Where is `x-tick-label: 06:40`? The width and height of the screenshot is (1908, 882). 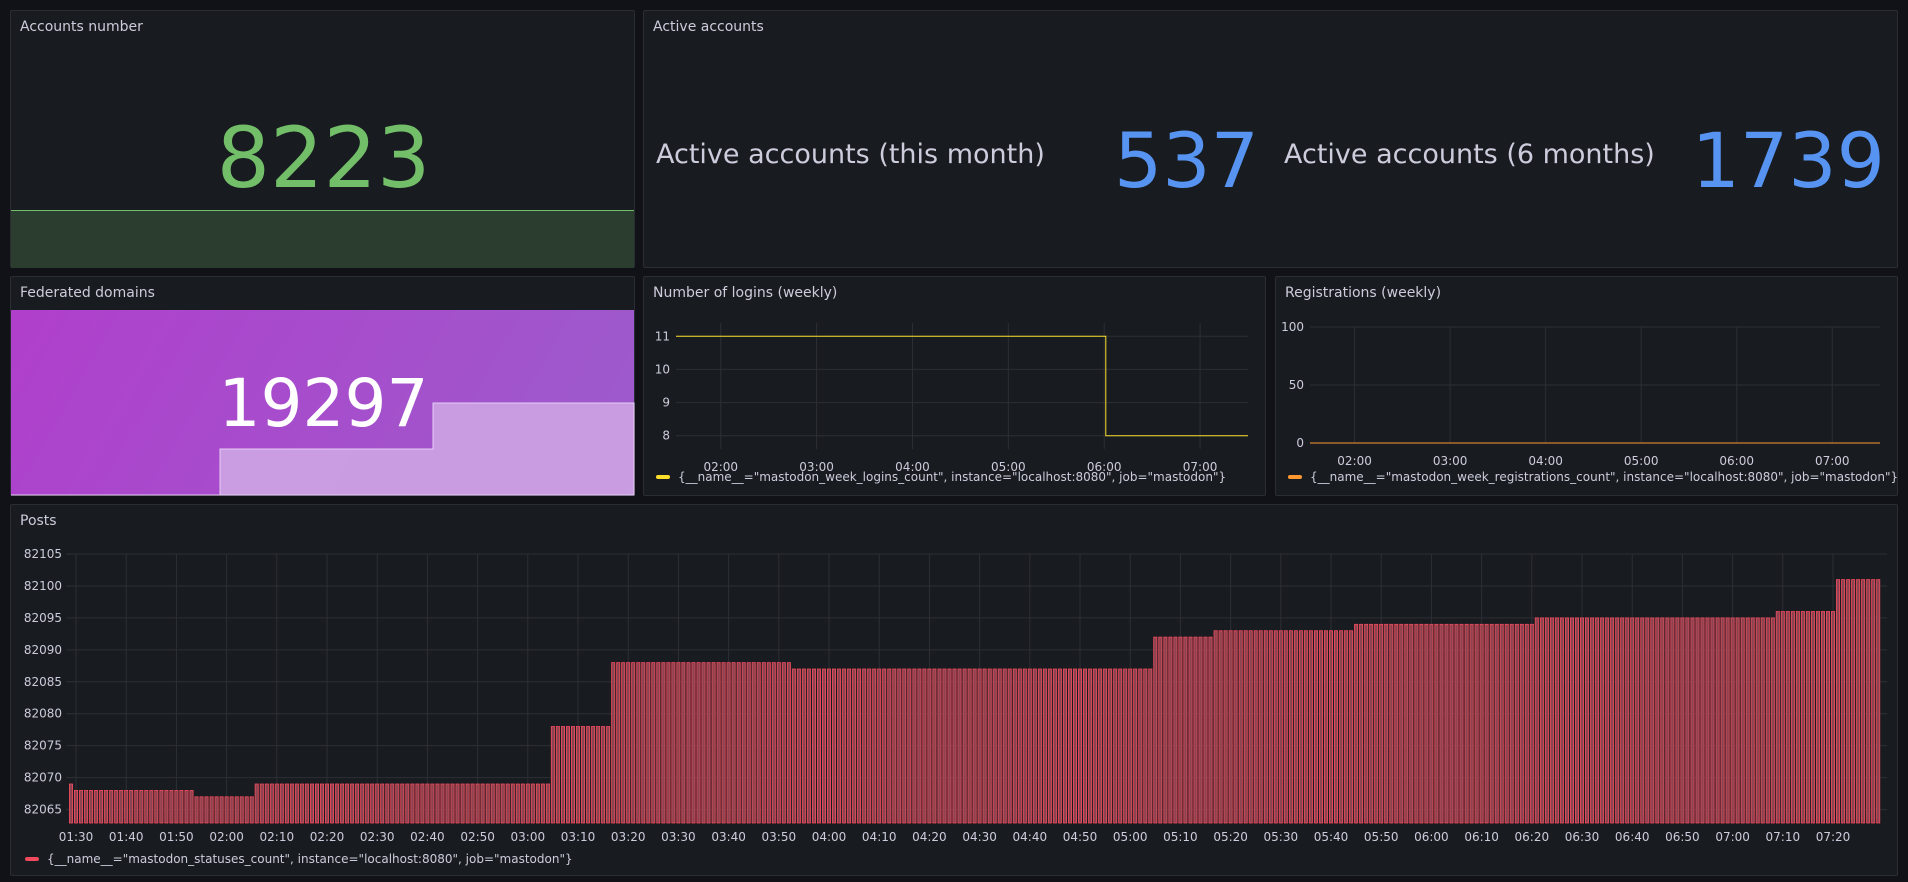 x-tick-label: 06:40 is located at coordinates (1632, 837).